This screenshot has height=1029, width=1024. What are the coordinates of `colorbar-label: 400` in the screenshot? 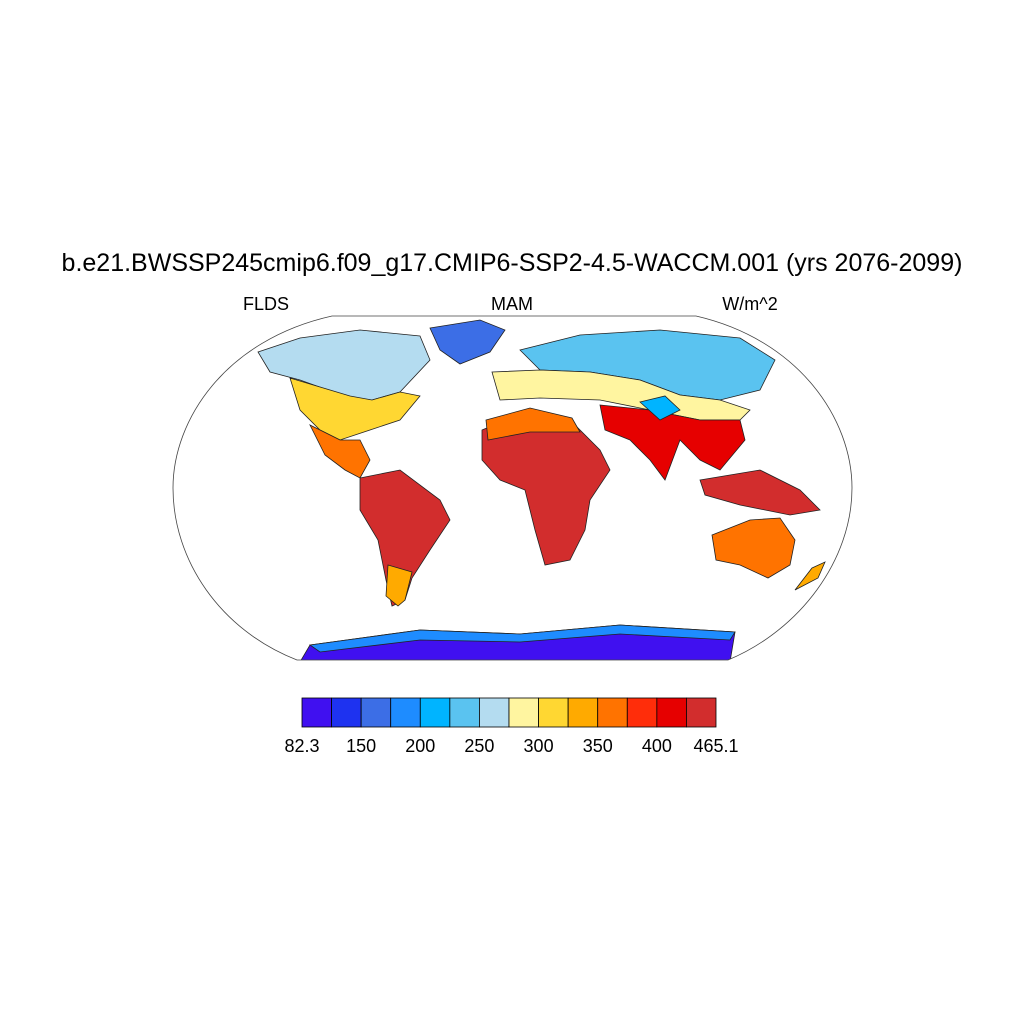 It's located at (657, 746).